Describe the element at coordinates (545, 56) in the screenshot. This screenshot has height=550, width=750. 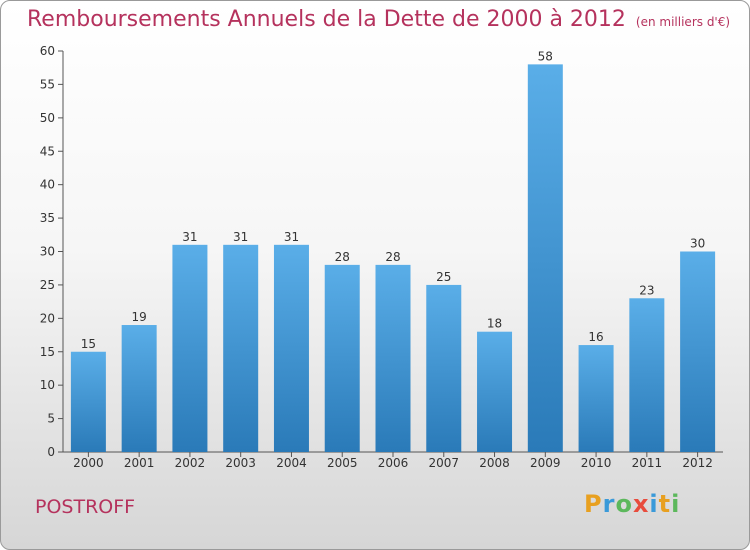
I see `bar-value-label: 58` at that location.